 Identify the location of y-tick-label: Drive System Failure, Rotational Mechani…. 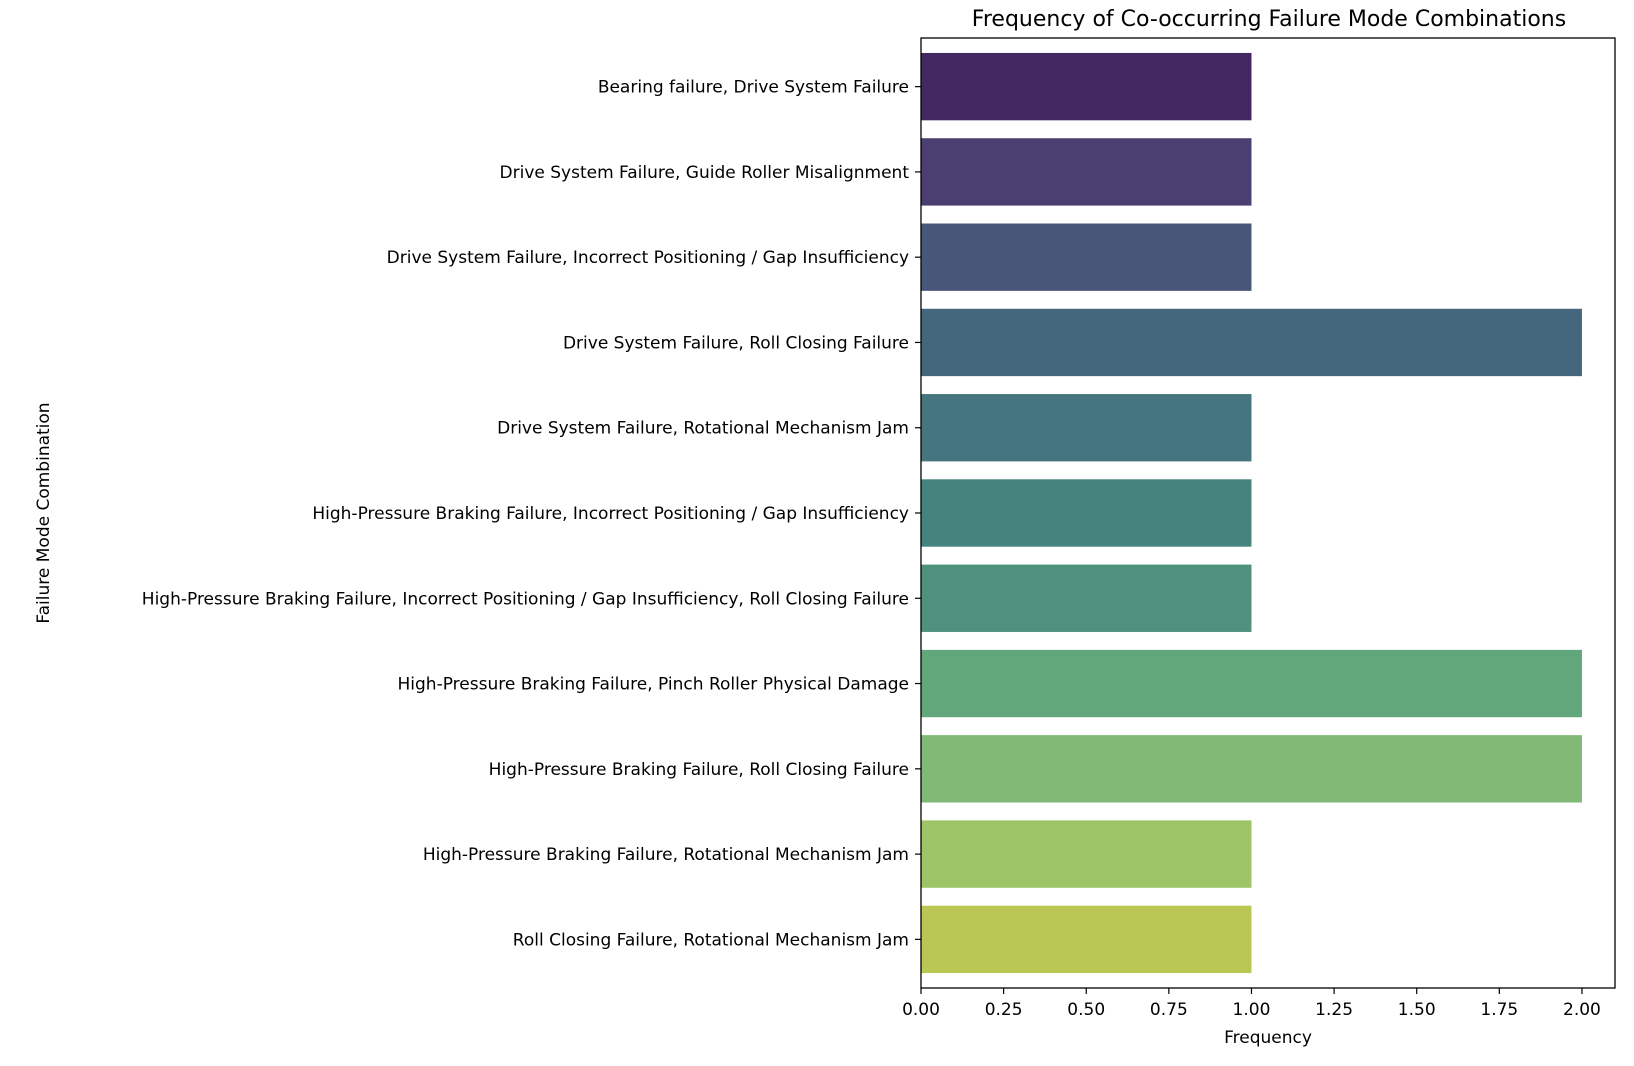
(703, 429).